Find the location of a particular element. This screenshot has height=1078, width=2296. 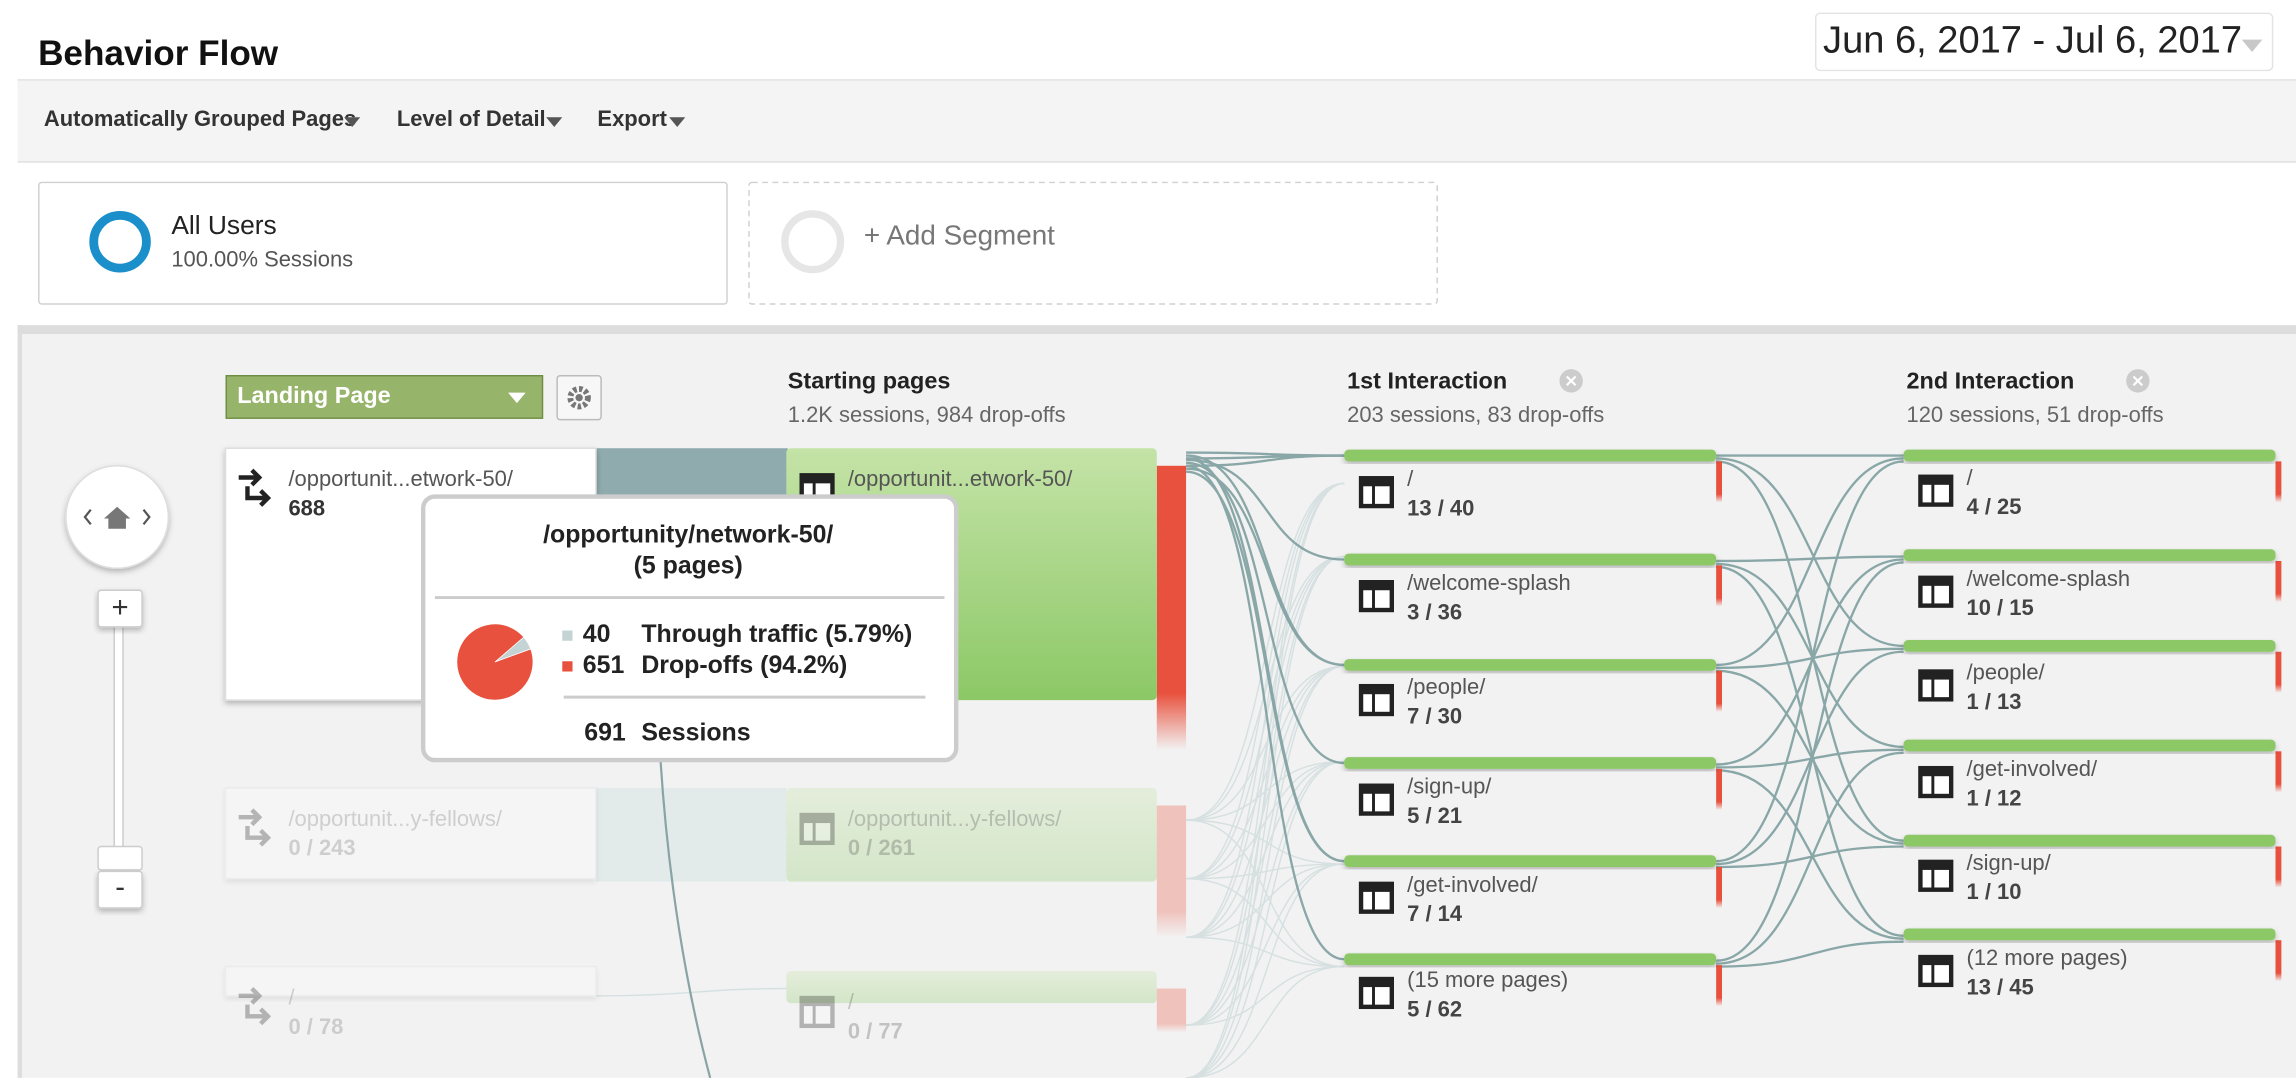

gear-hub is located at coordinates (579, 398).